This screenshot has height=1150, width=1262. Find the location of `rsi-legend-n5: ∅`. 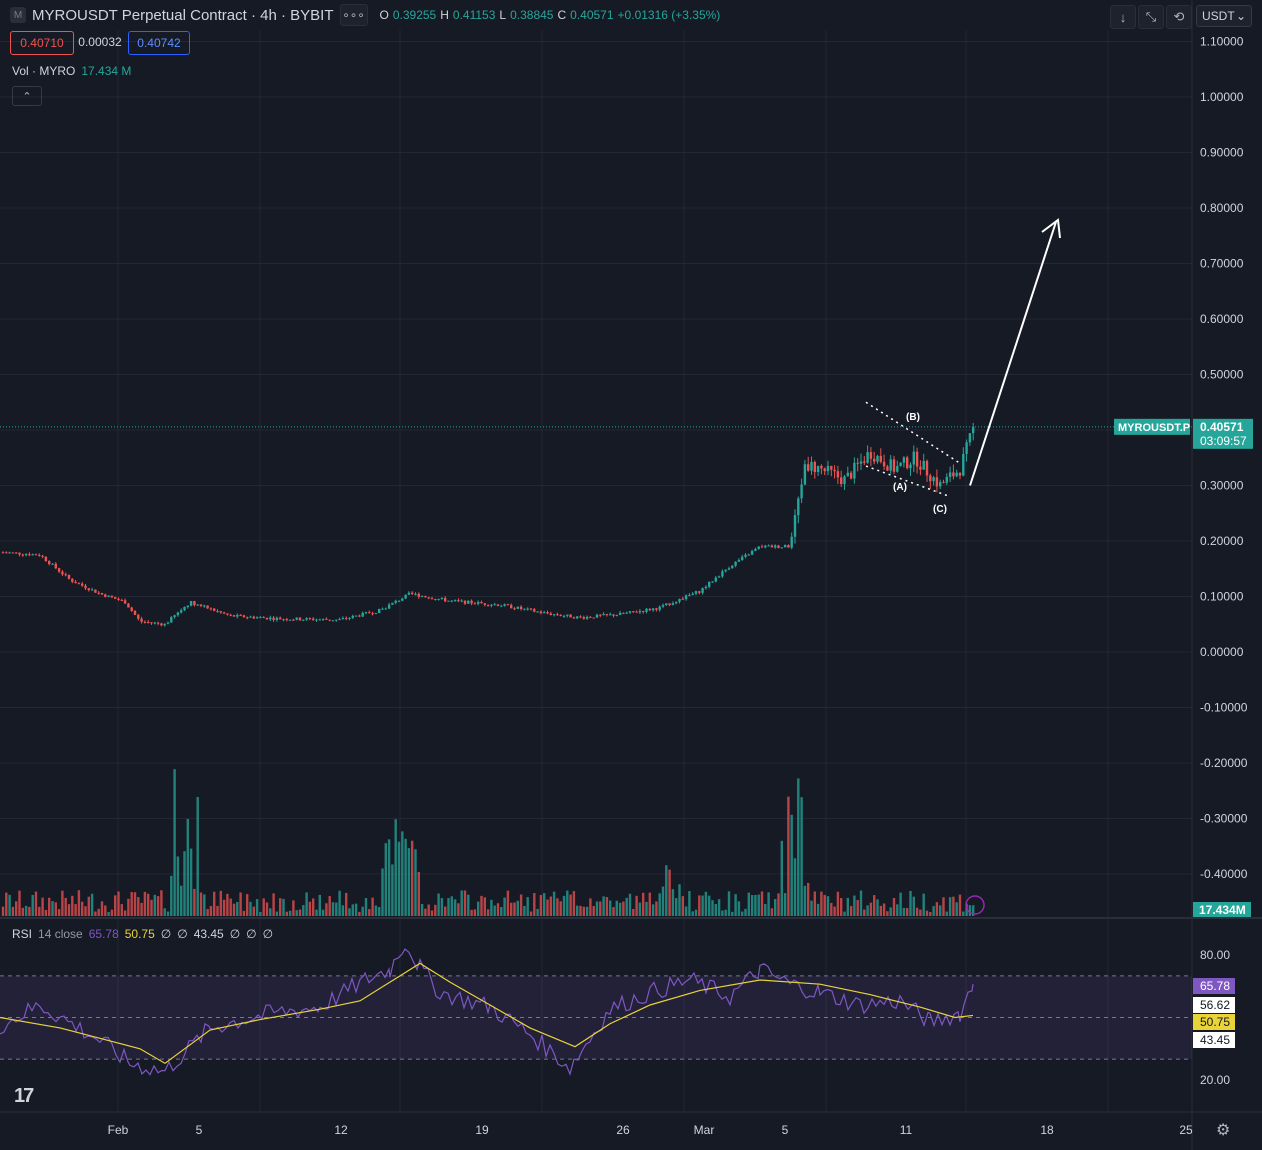

rsi-legend-n5: ∅ is located at coordinates (268, 934).